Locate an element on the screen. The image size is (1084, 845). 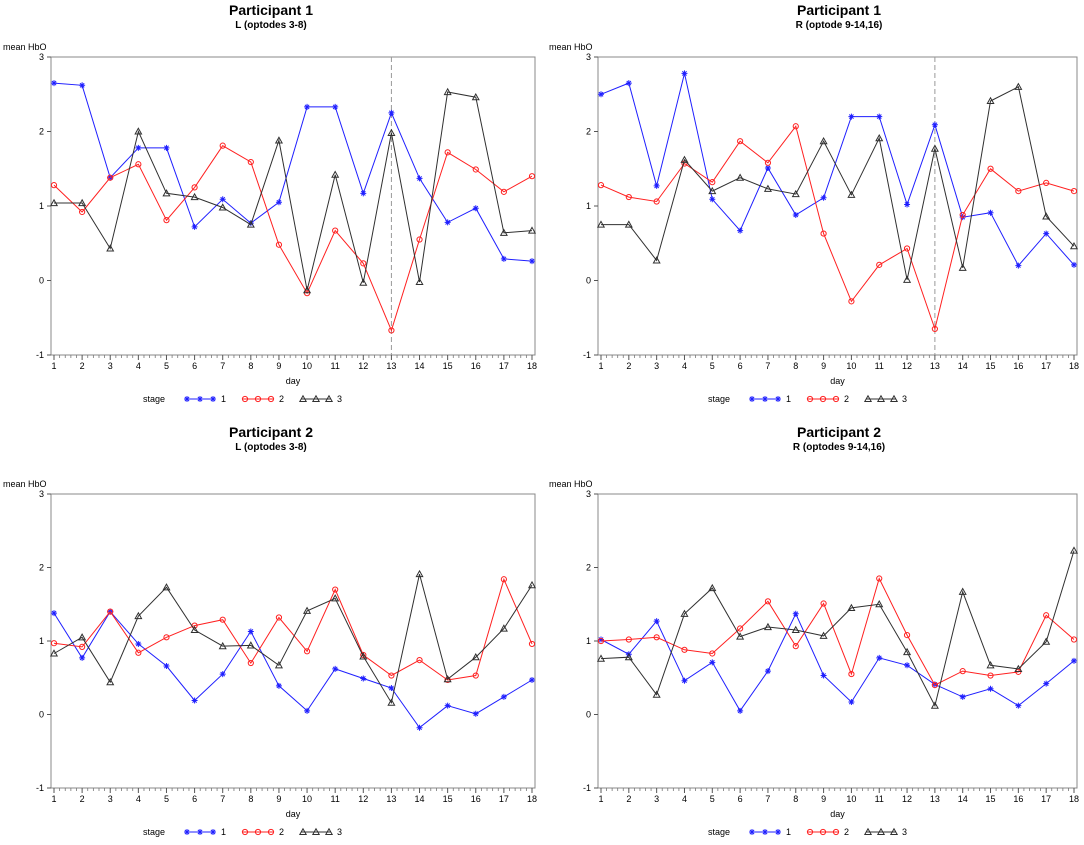
y-axis-label: mean HbO is located at coordinates (571, 484).